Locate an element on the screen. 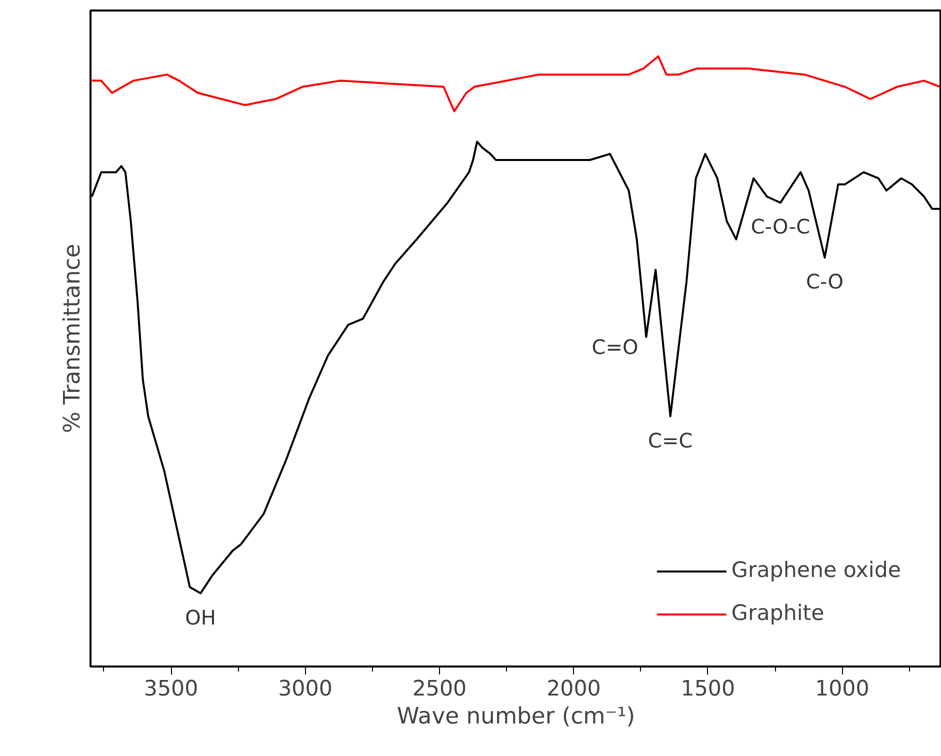 This screenshot has width=941, height=756. x-tick-label: 2000 is located at coordinates (573, 689).